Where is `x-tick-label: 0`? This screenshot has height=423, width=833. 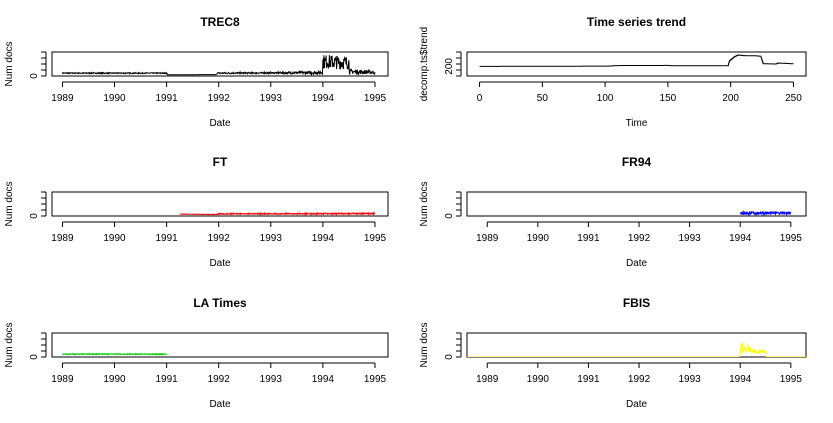 x-tick-label: 0 is located at coordinates (480, 98).